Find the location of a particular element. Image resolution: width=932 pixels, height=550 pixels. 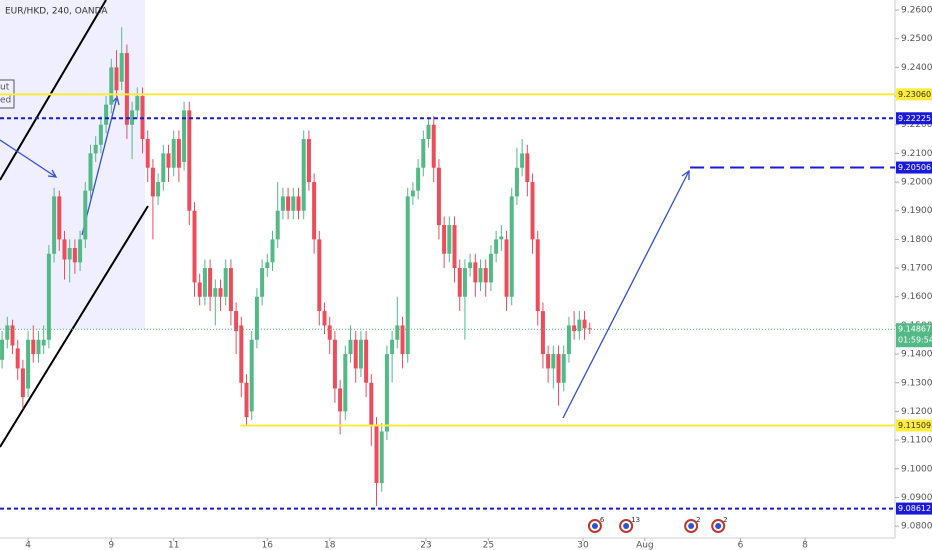

event-count: 6 is located at coordinates (602, 520).